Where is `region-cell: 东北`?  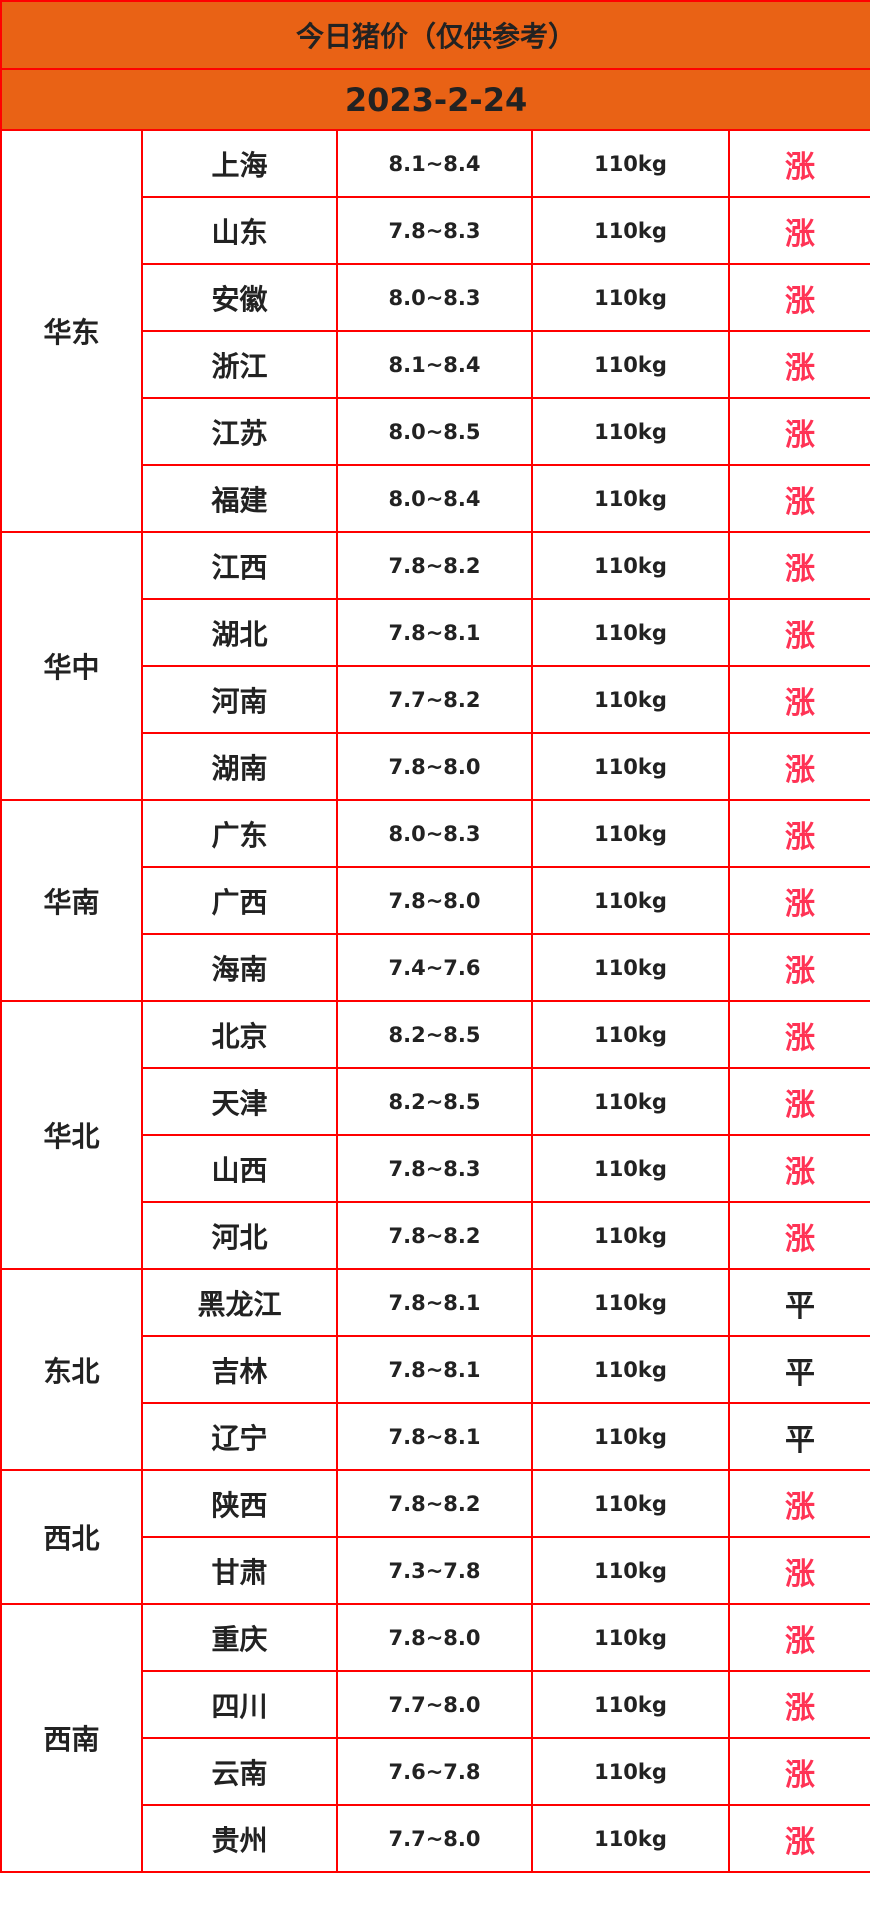
region-cell: 东北 is located at coordinates (71, 1369).